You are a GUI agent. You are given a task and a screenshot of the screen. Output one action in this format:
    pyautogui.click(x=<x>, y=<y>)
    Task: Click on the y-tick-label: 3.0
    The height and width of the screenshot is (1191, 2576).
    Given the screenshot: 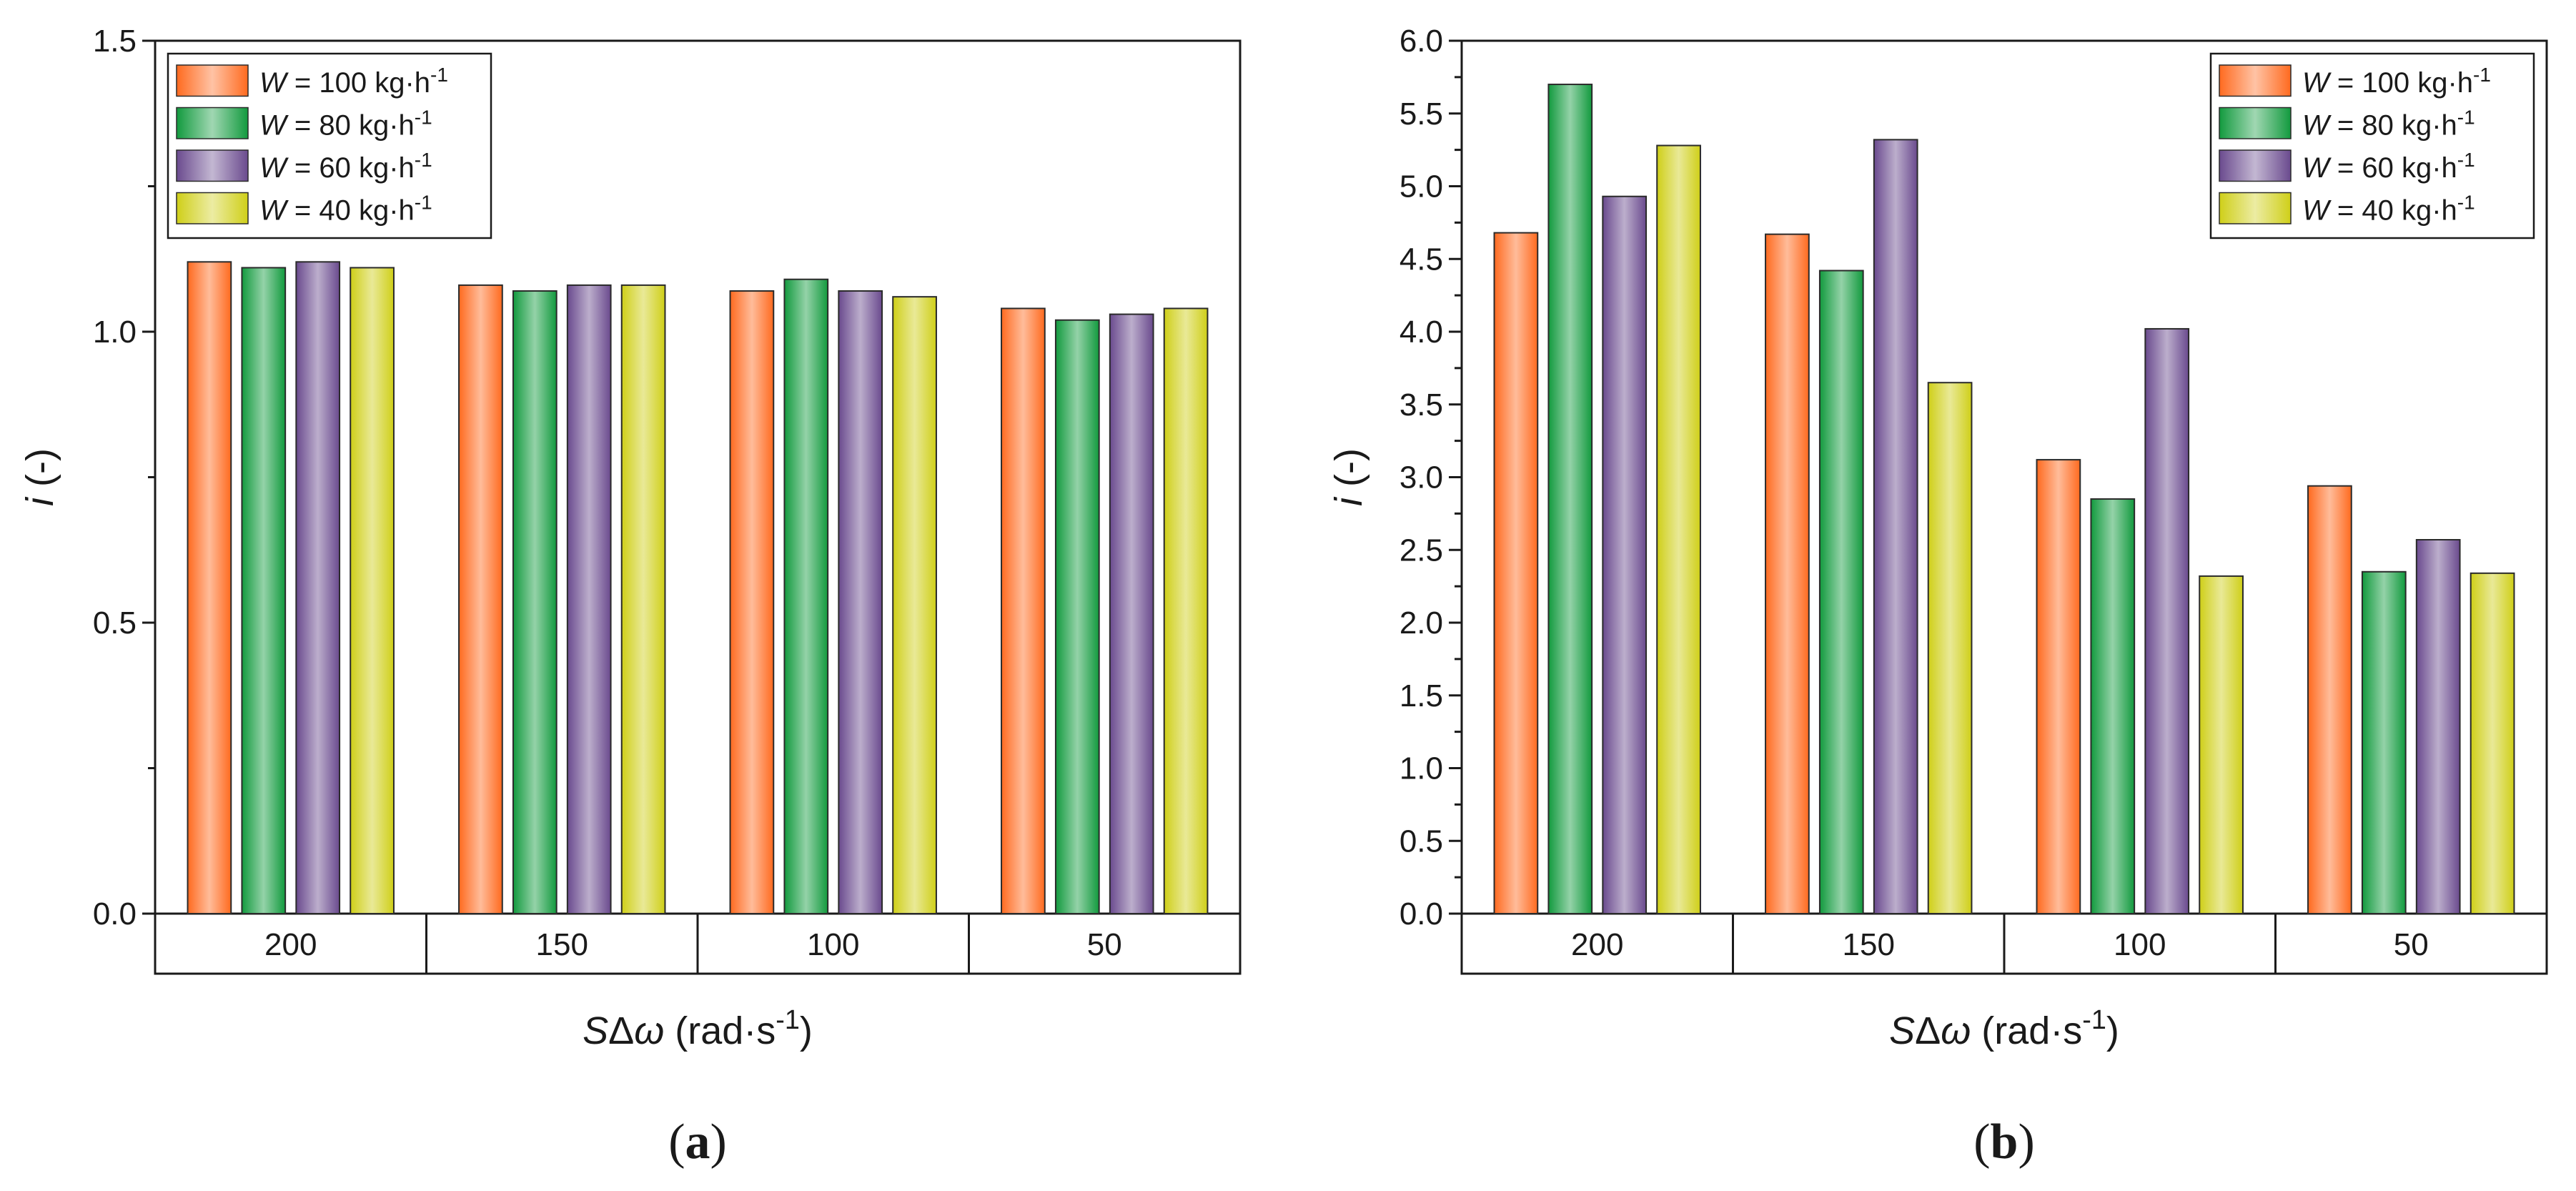 What is the action you would take?
    pyautogui.click(x=1421, y=477)
    